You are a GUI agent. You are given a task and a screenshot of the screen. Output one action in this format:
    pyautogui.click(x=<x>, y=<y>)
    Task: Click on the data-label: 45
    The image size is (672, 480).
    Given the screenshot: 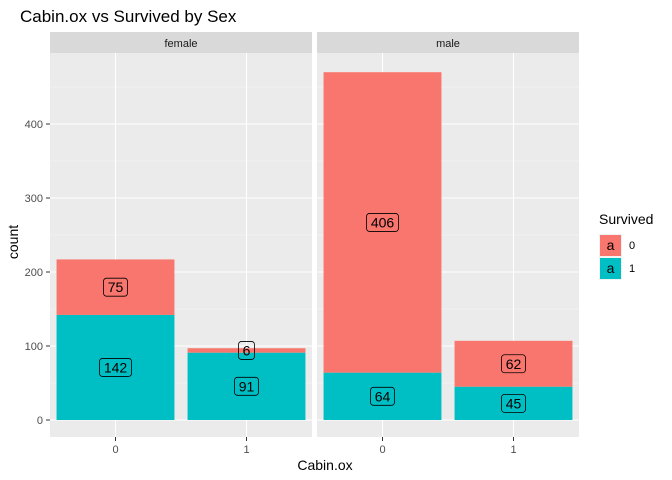 What is the action you would take?
    pyautogui.click(x=514, y=403)
    